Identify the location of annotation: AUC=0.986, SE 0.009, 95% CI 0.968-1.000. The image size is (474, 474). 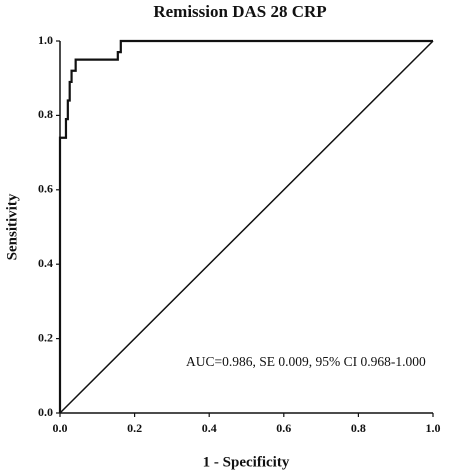
(306, 361).